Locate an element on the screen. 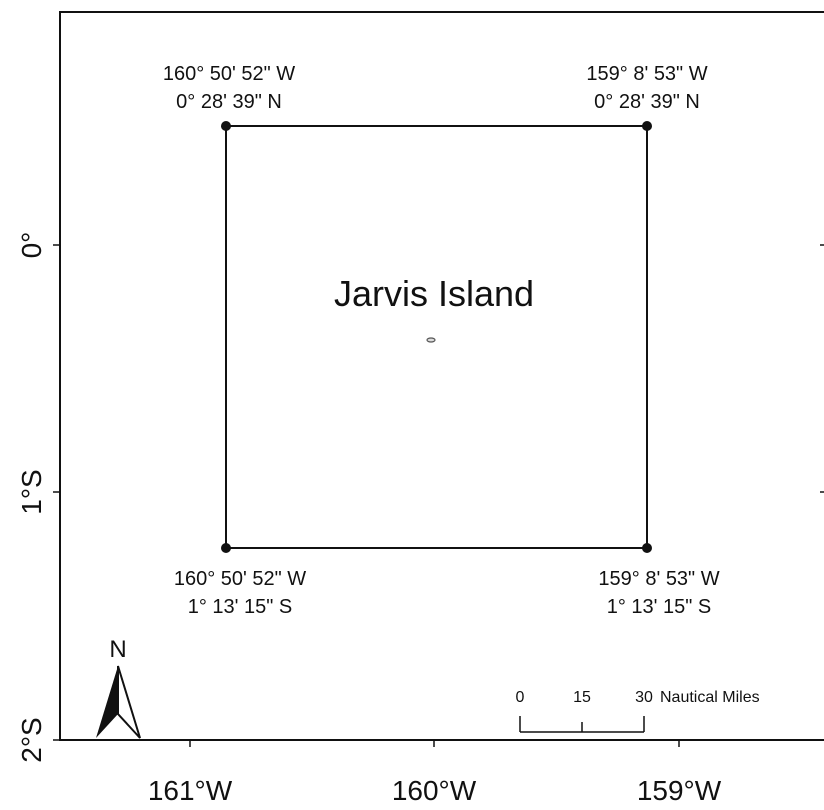 This screenshot has height=810, width=824. se-lat-label: 1° 13' 15" S is located at coordinates (659, 607).